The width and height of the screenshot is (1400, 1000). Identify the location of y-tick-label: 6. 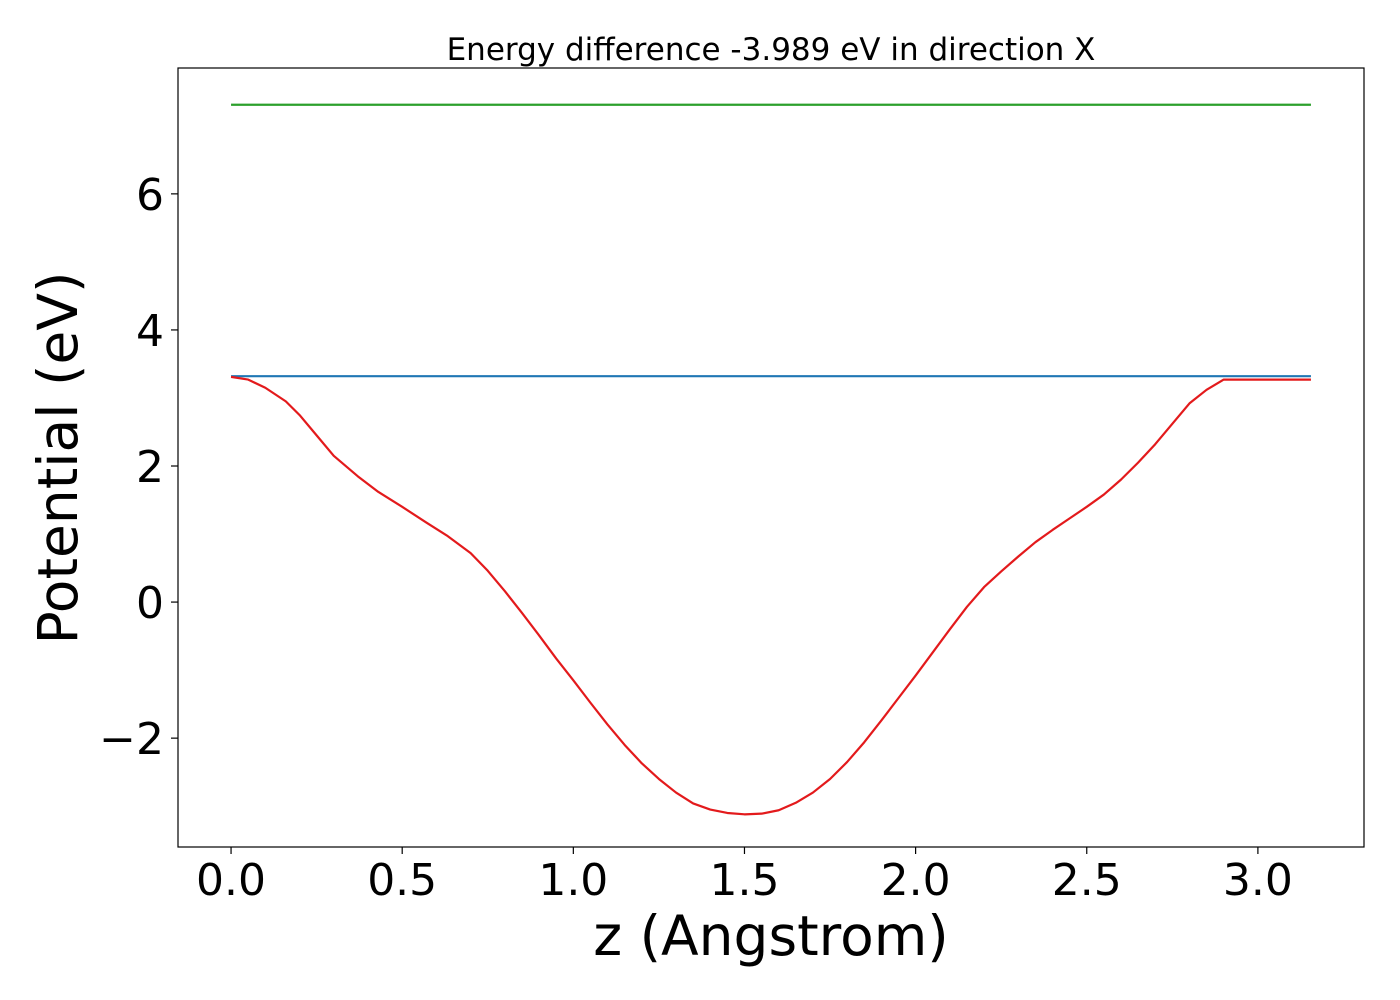
(150, 195).